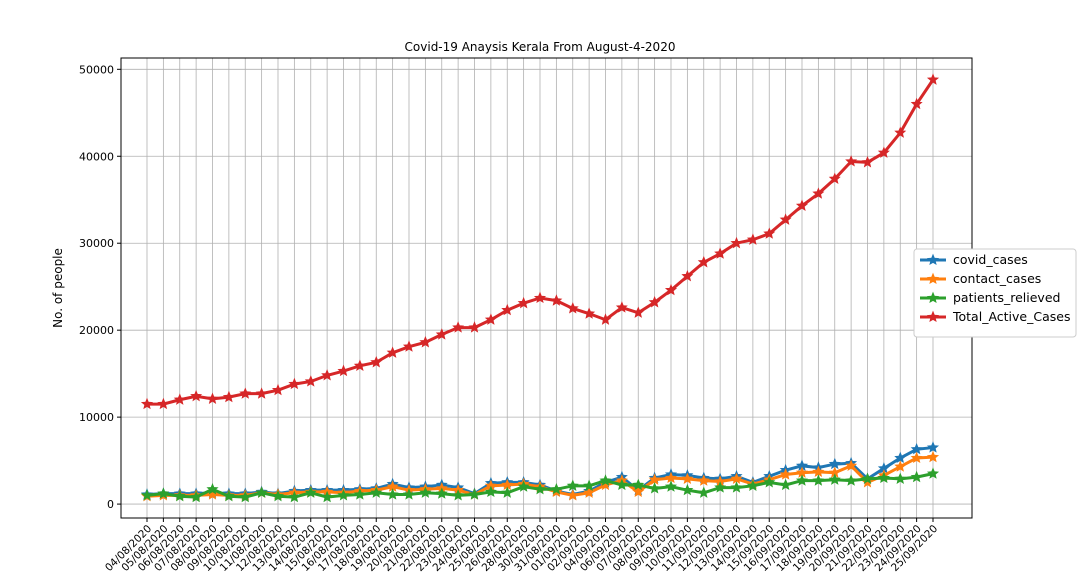 The image size is (1080, 576). What do you see at coordinates (997, 278) in the screenshot?
I see `legend-label: contact_cases` at bounding box center [997, 278].